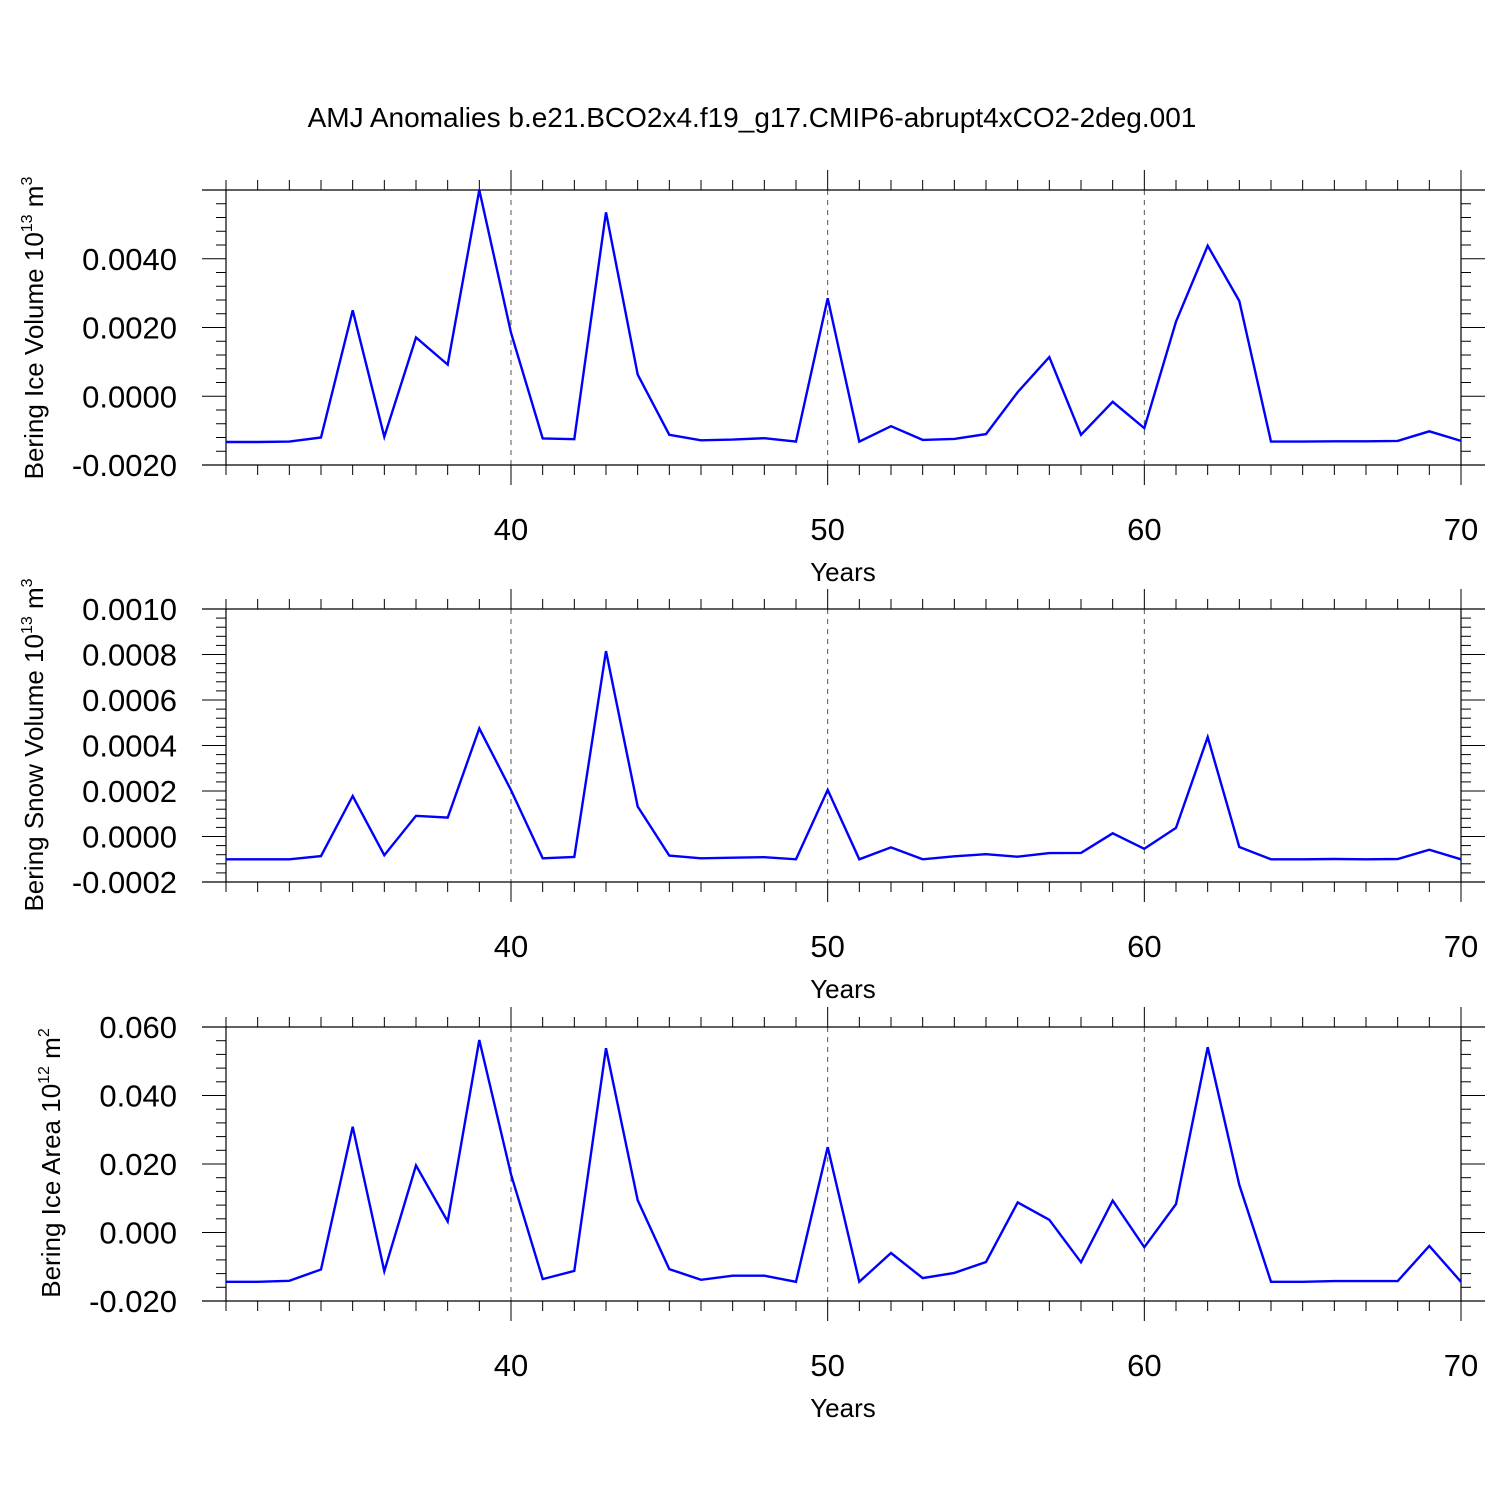 This screenshot has width=1500, height=1500. Describe the element at coordinates (138, 1164) in the screenshot. I see `y-tick-label: 0.020` at that location.